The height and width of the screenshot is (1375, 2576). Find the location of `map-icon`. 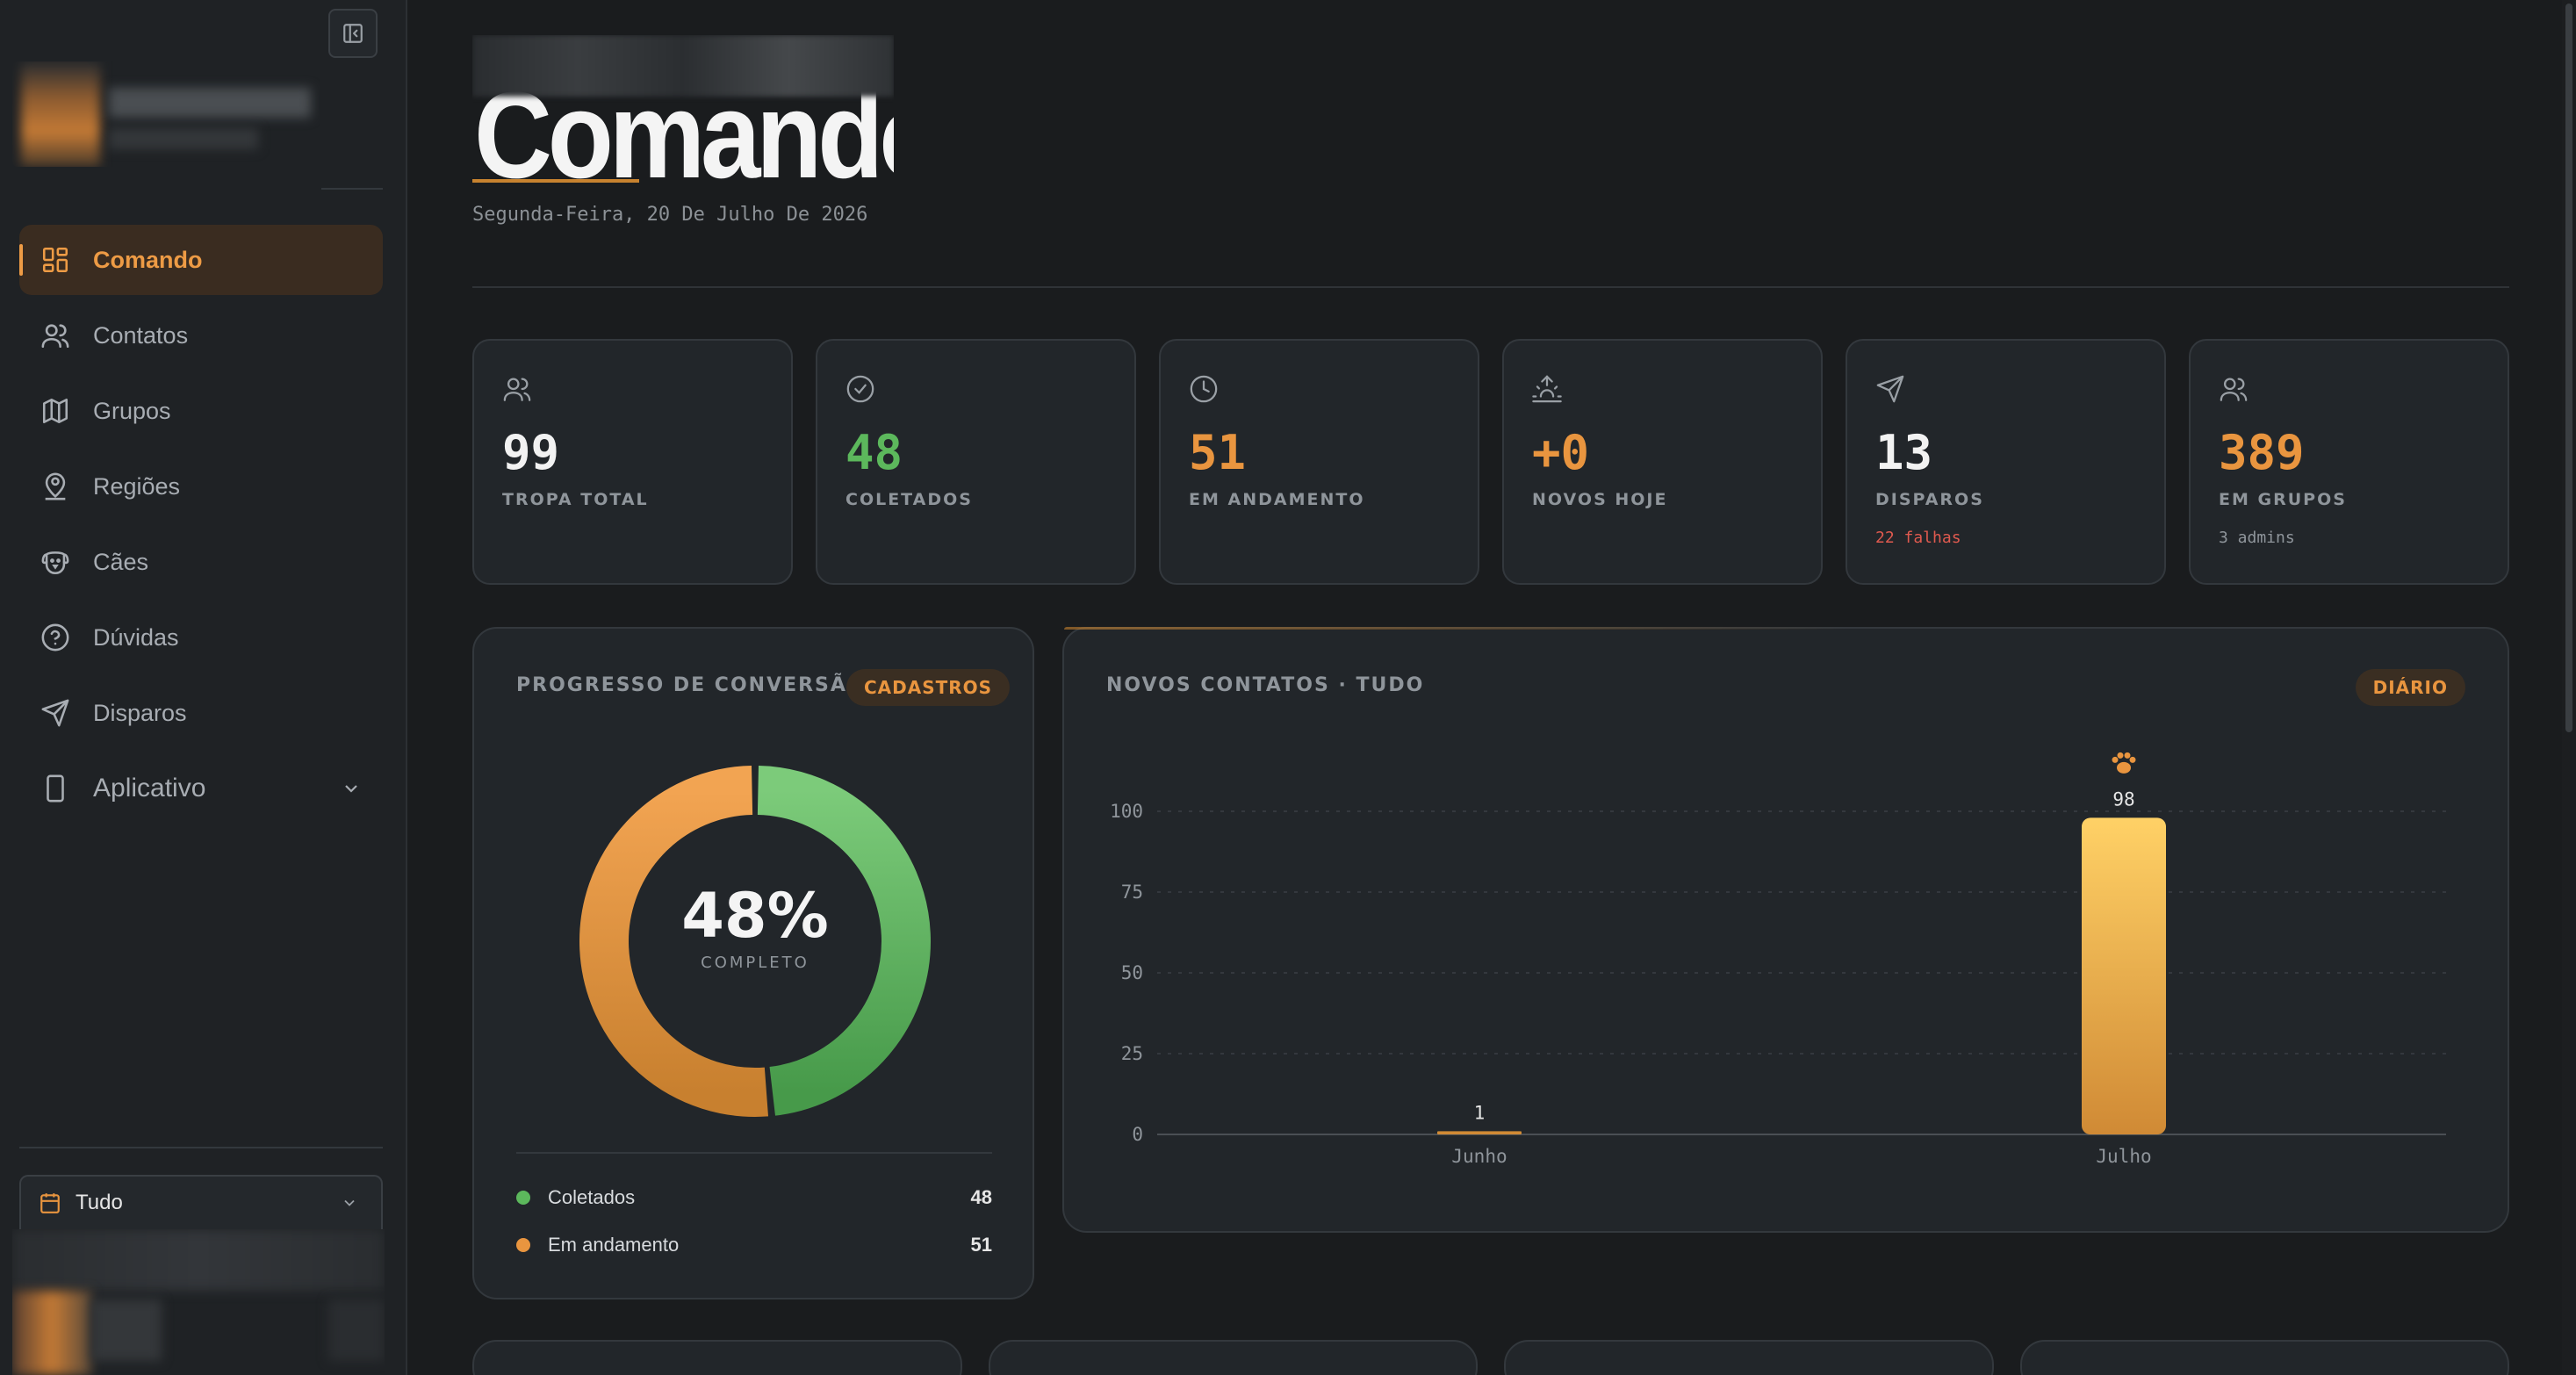

map-icon is located at coordinates (55, 411).